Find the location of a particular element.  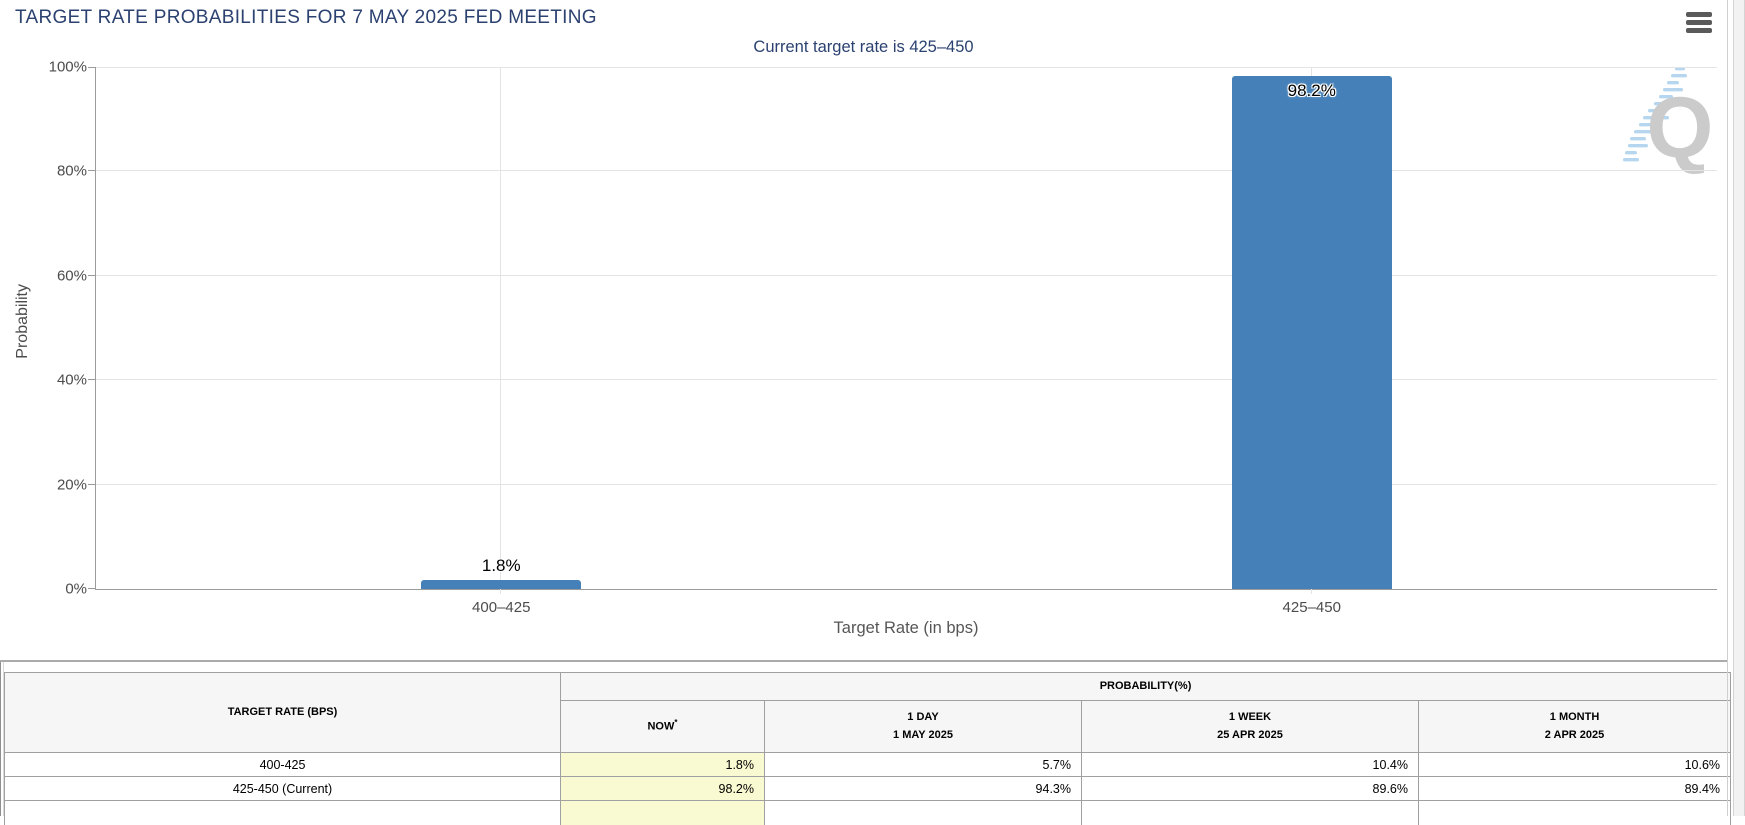

cell-now: 1.8% is located at coordinates (662, 764).